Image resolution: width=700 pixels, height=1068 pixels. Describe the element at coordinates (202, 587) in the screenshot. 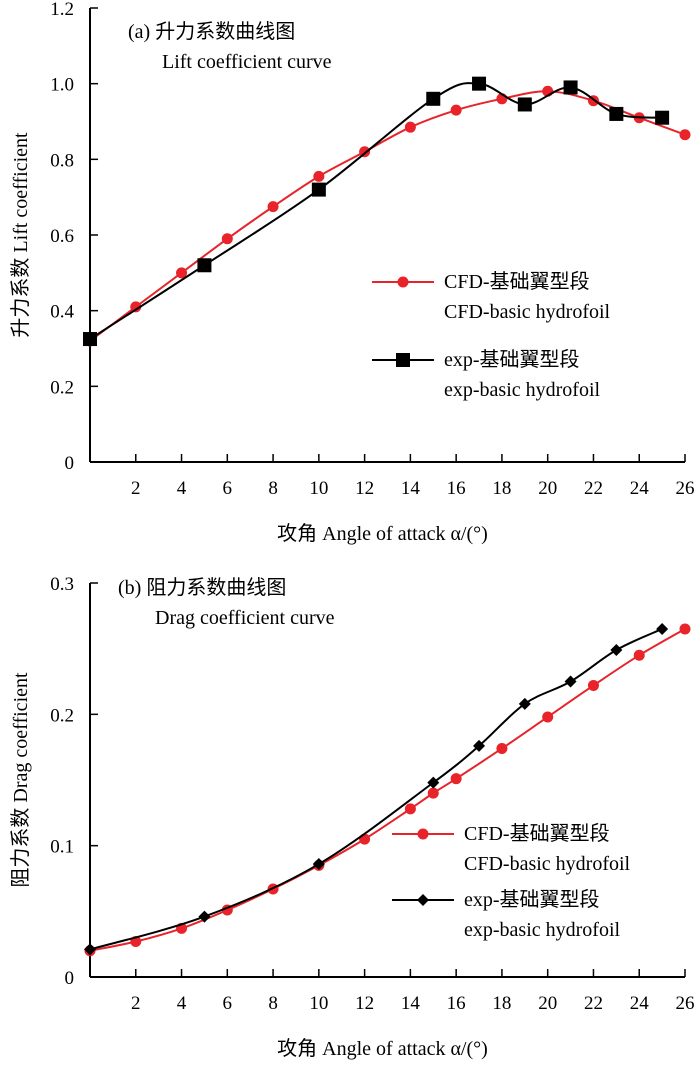

I see `chart-title: (b) 阻力系数曲线图` at that location.